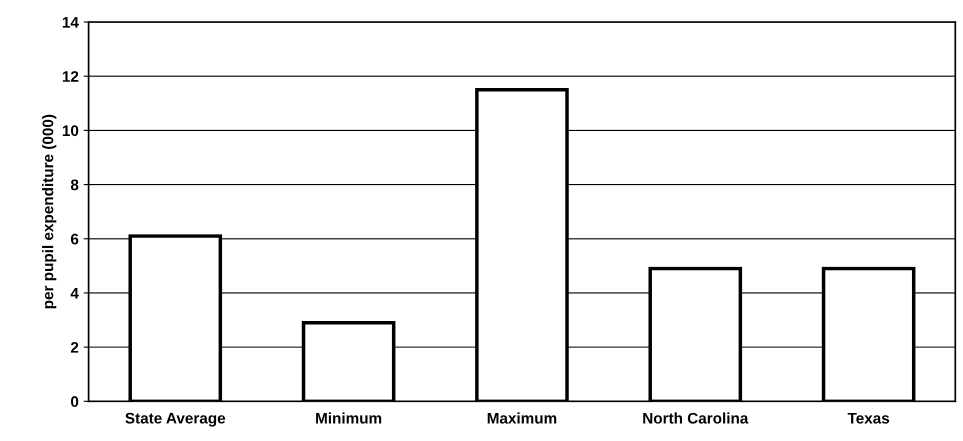 This screenshot has height=441, width=963. I want to click on x-tick-label: North Carolina, so click(695, 418).